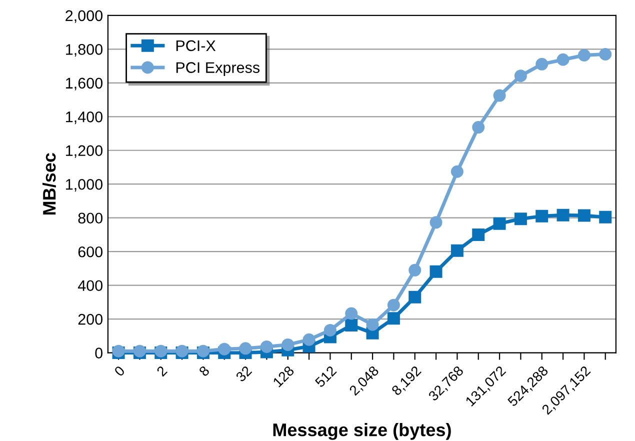 The image size is (635, 441). Describe the element at coordinates (196, 46) in the screenshot. I see `legend-label: PCI-X` at that location.